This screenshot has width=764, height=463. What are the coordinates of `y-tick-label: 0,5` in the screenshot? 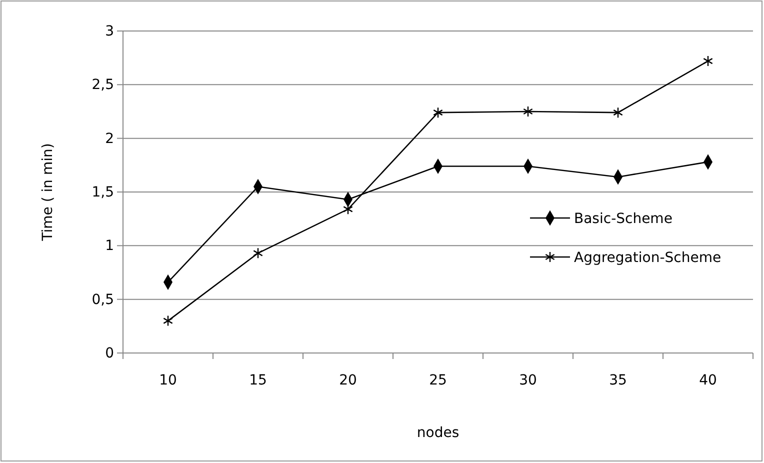 It's located at (103, 300).